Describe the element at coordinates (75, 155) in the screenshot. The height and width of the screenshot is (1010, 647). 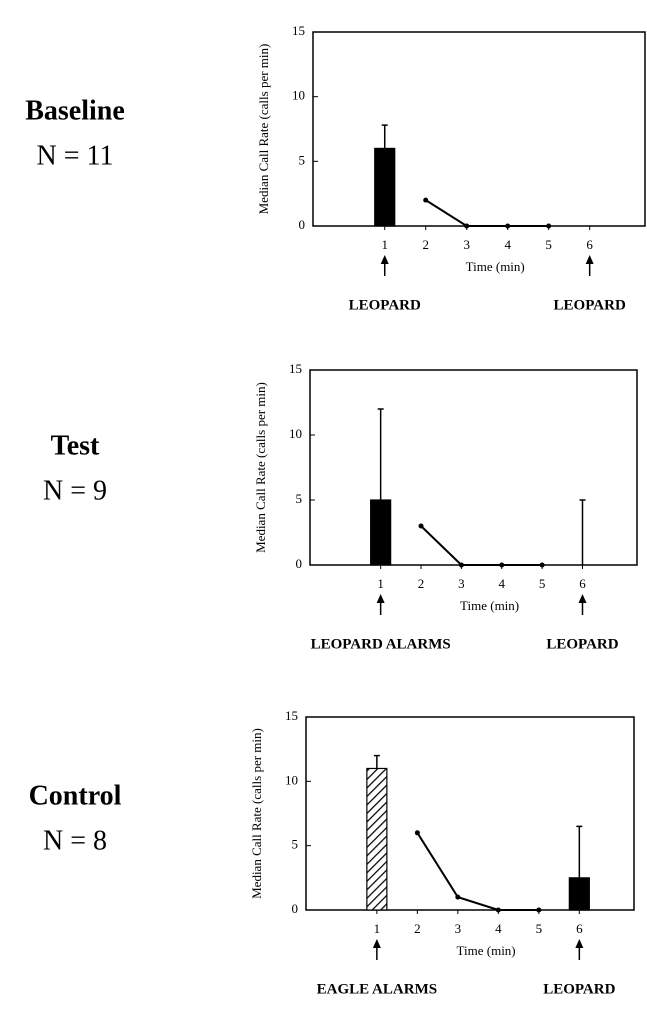
I see `n-label: N = 11` at that location.